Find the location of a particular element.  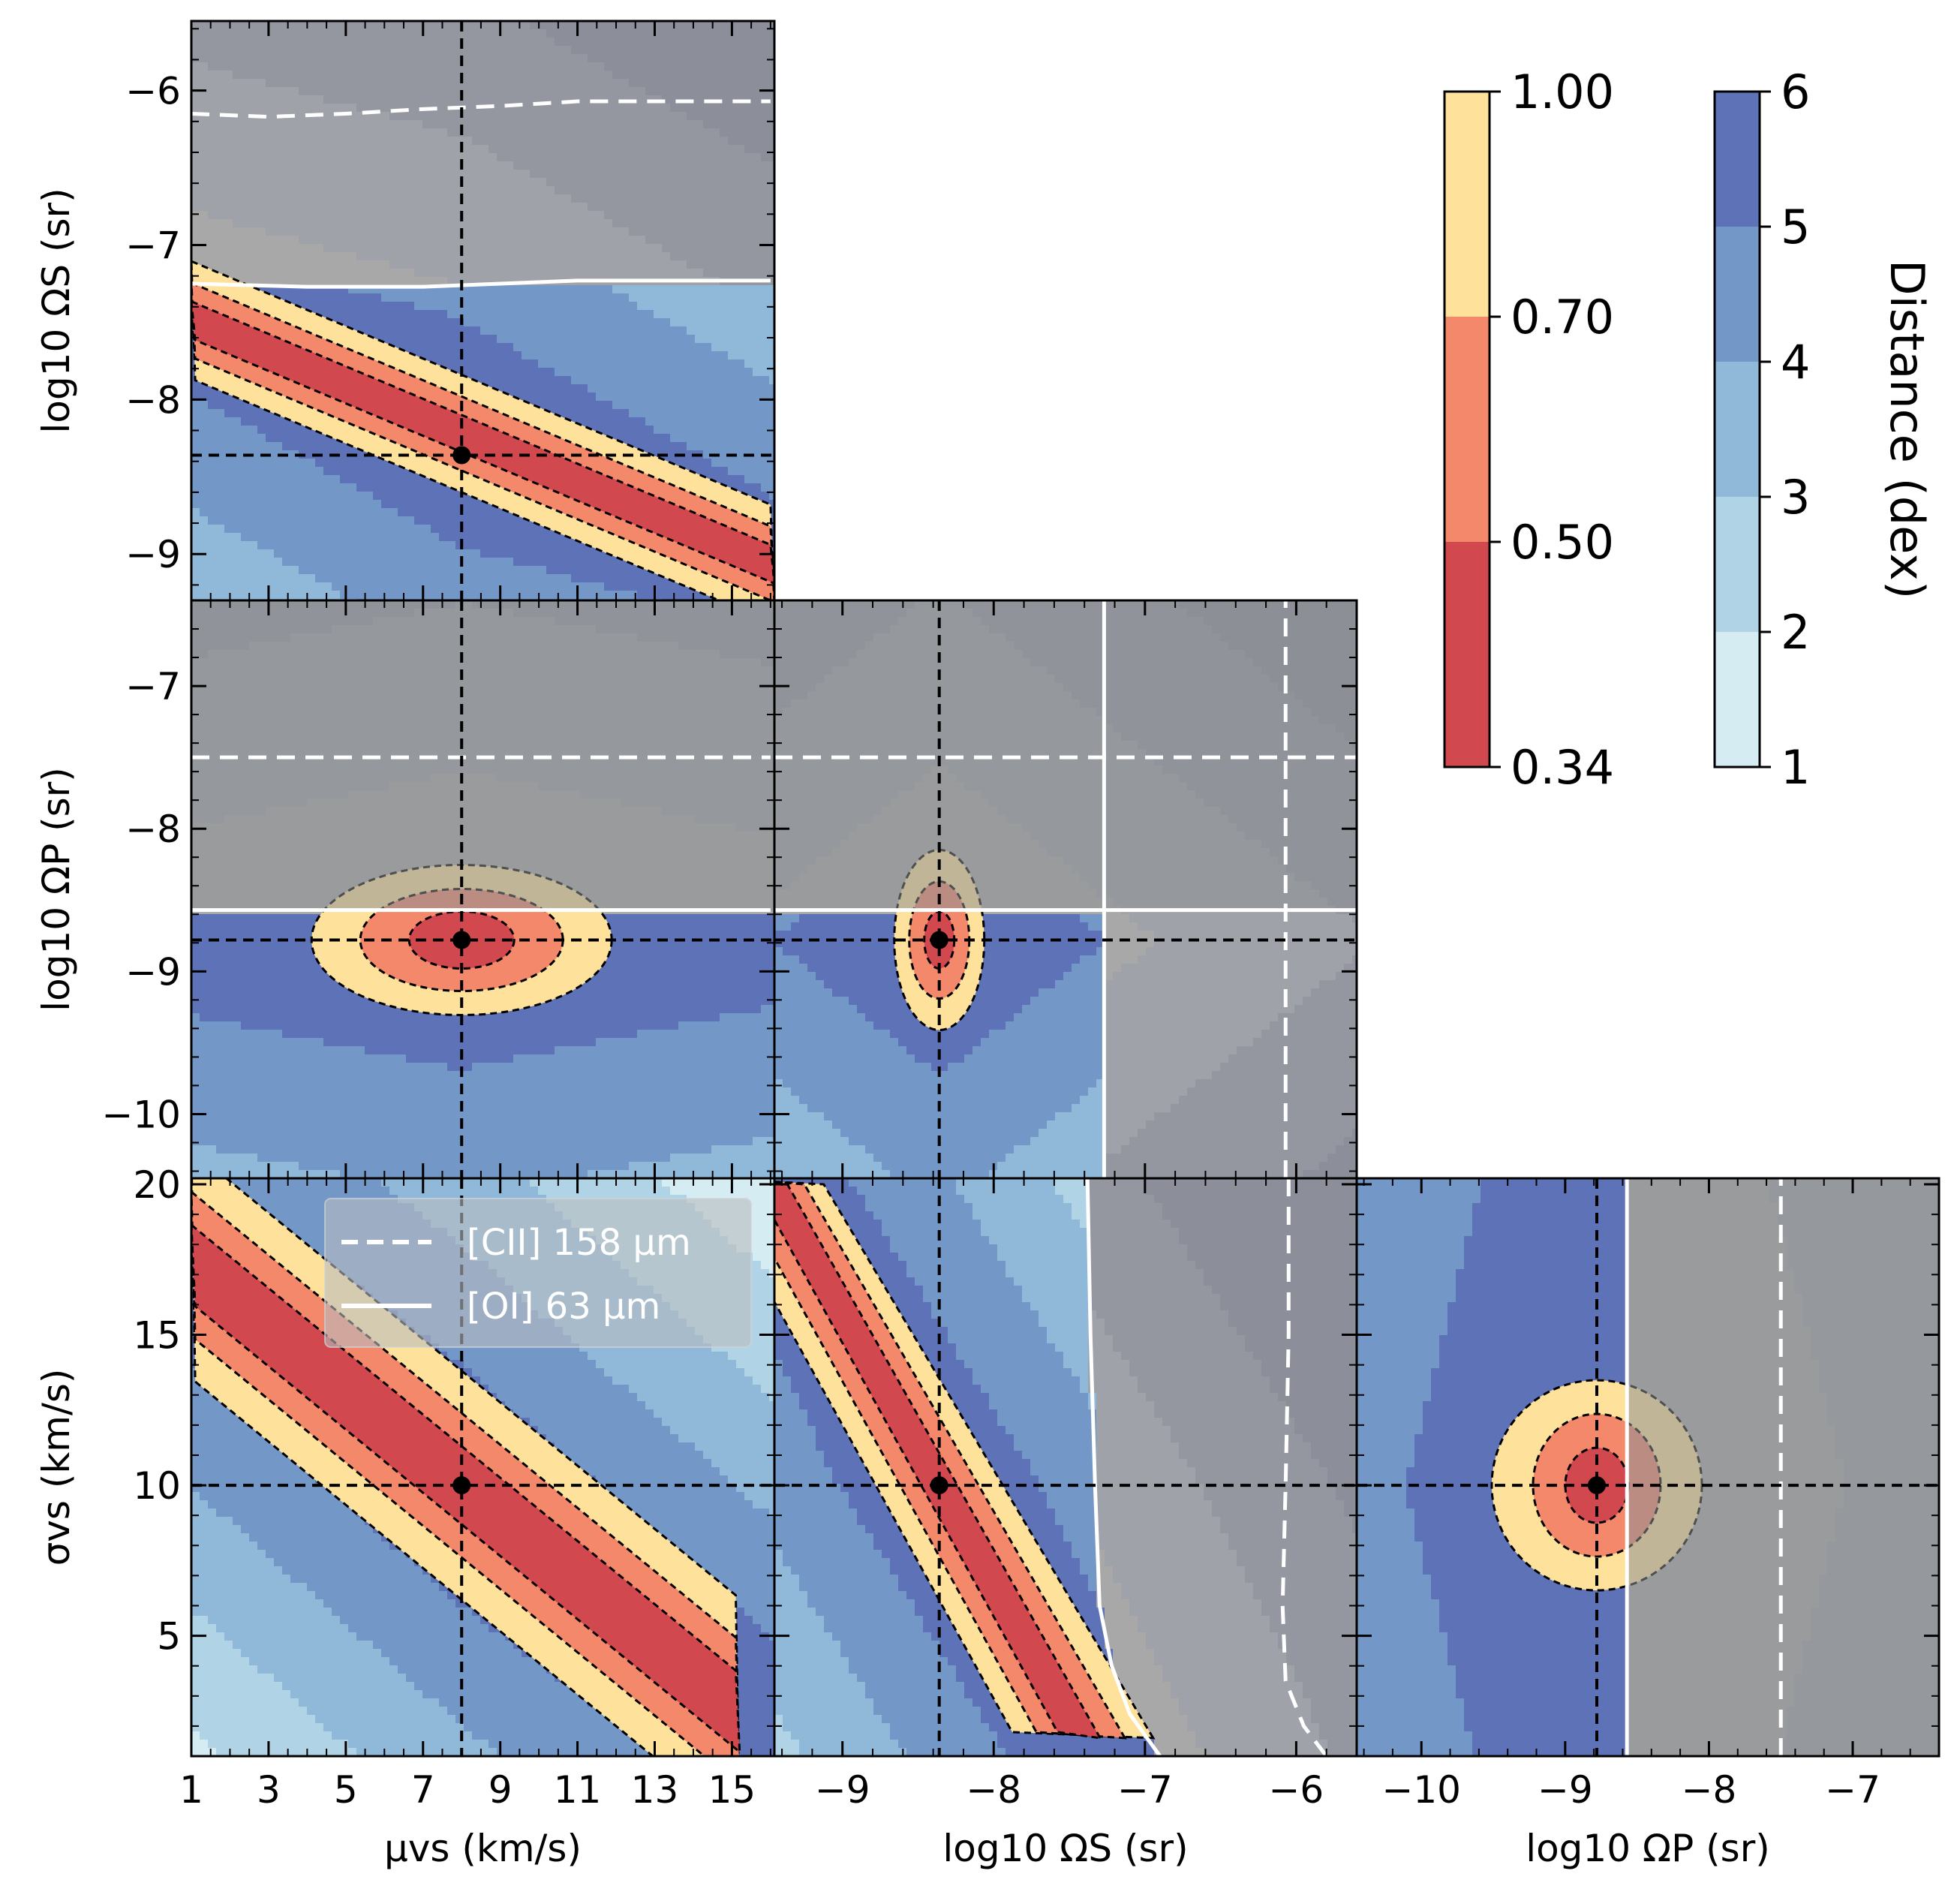

legend: [CII] 158 μm [OI] 63 μm is located at coordinates (538, 1273).